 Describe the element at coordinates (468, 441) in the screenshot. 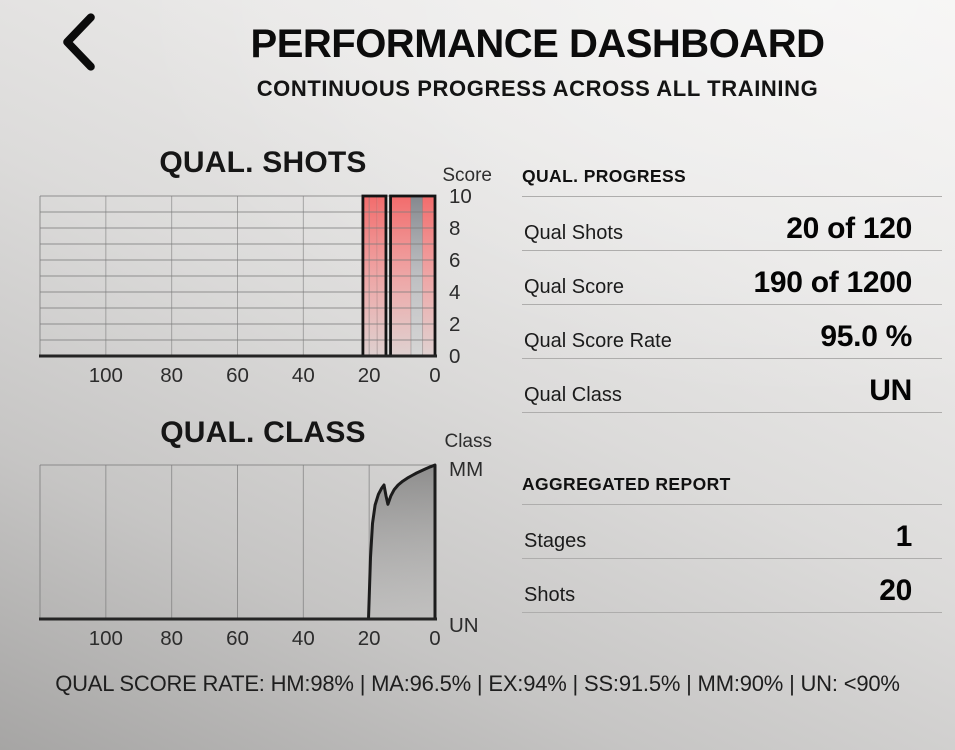

I see `qual-class-y-axis-label: Class` at that location.